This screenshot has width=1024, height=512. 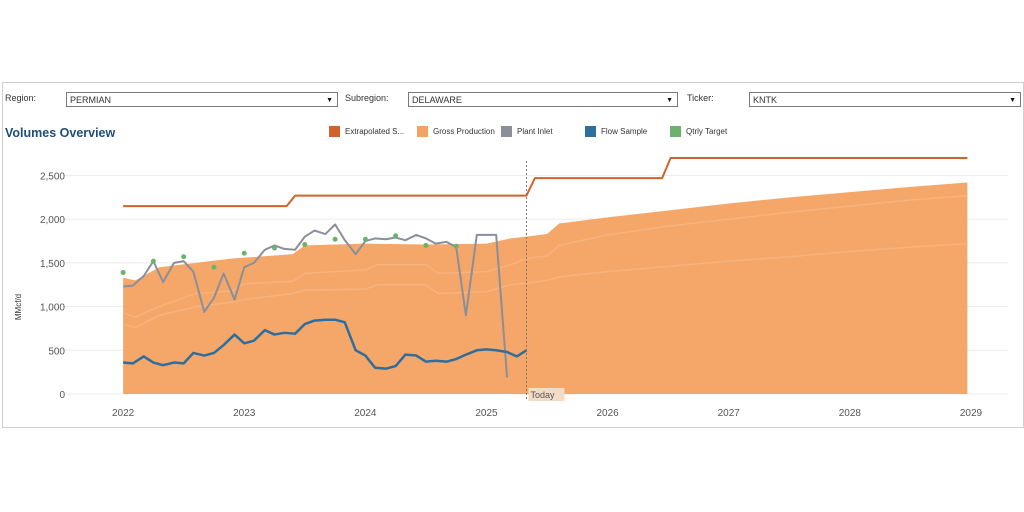 I want to click on y-tick-label: 2,000, so click(x=52, y=220).